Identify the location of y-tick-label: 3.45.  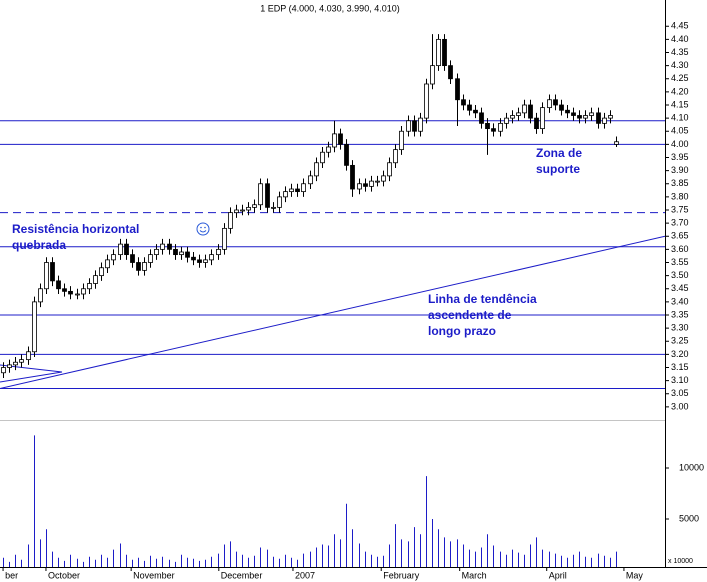
(680, 288).